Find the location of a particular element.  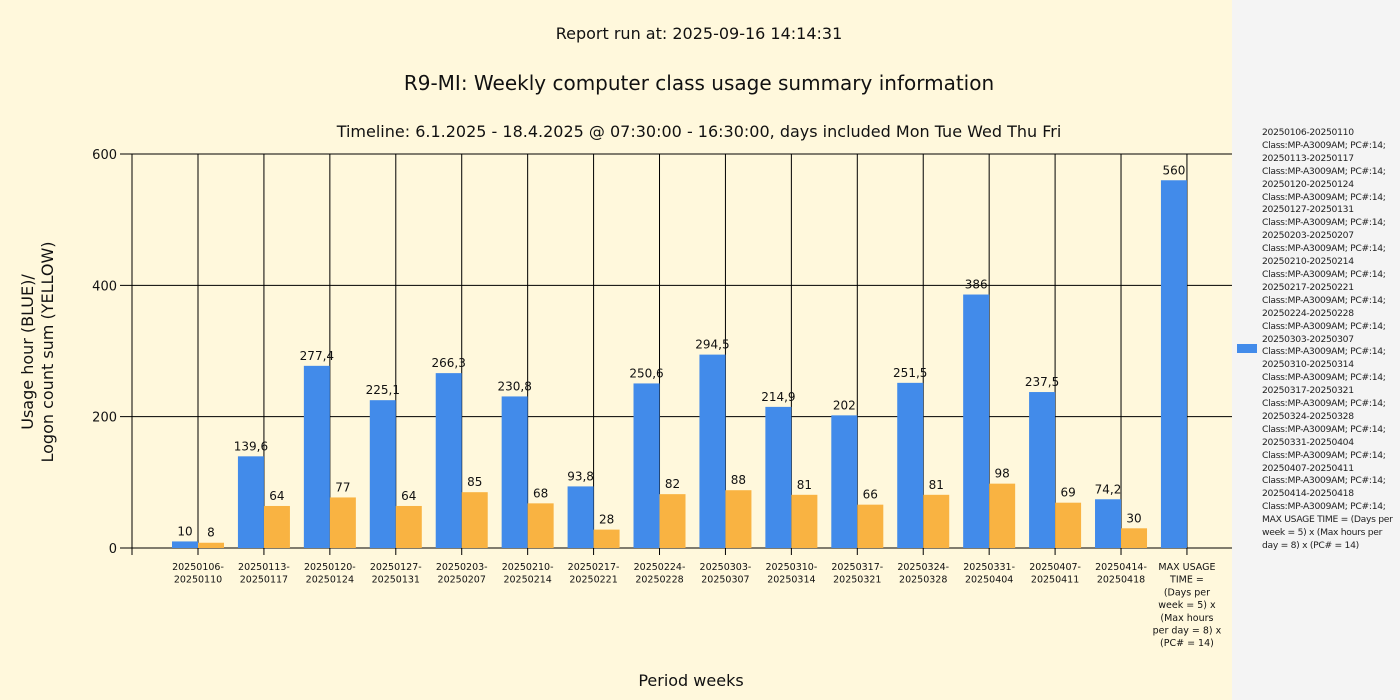

legend-line: 20250331-20250404 is located at coordinates (1308, 442).